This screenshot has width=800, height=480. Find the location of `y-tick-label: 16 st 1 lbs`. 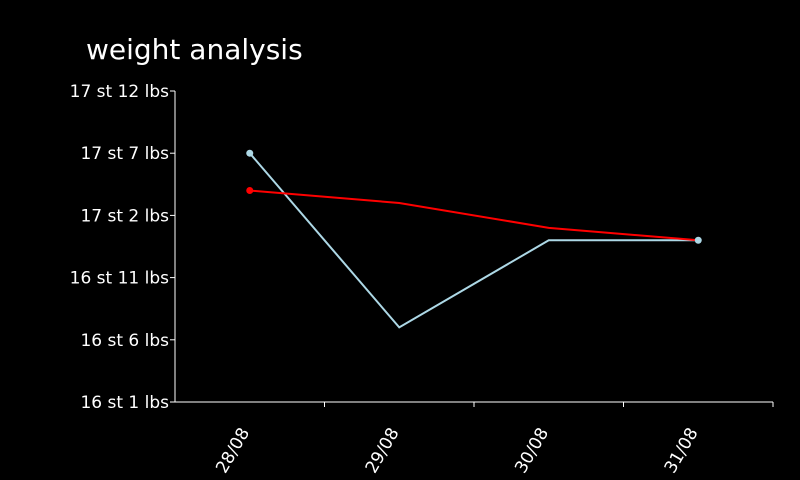

y-tick-label: 16 st 1 lbs is located at coordinates (124, 403).